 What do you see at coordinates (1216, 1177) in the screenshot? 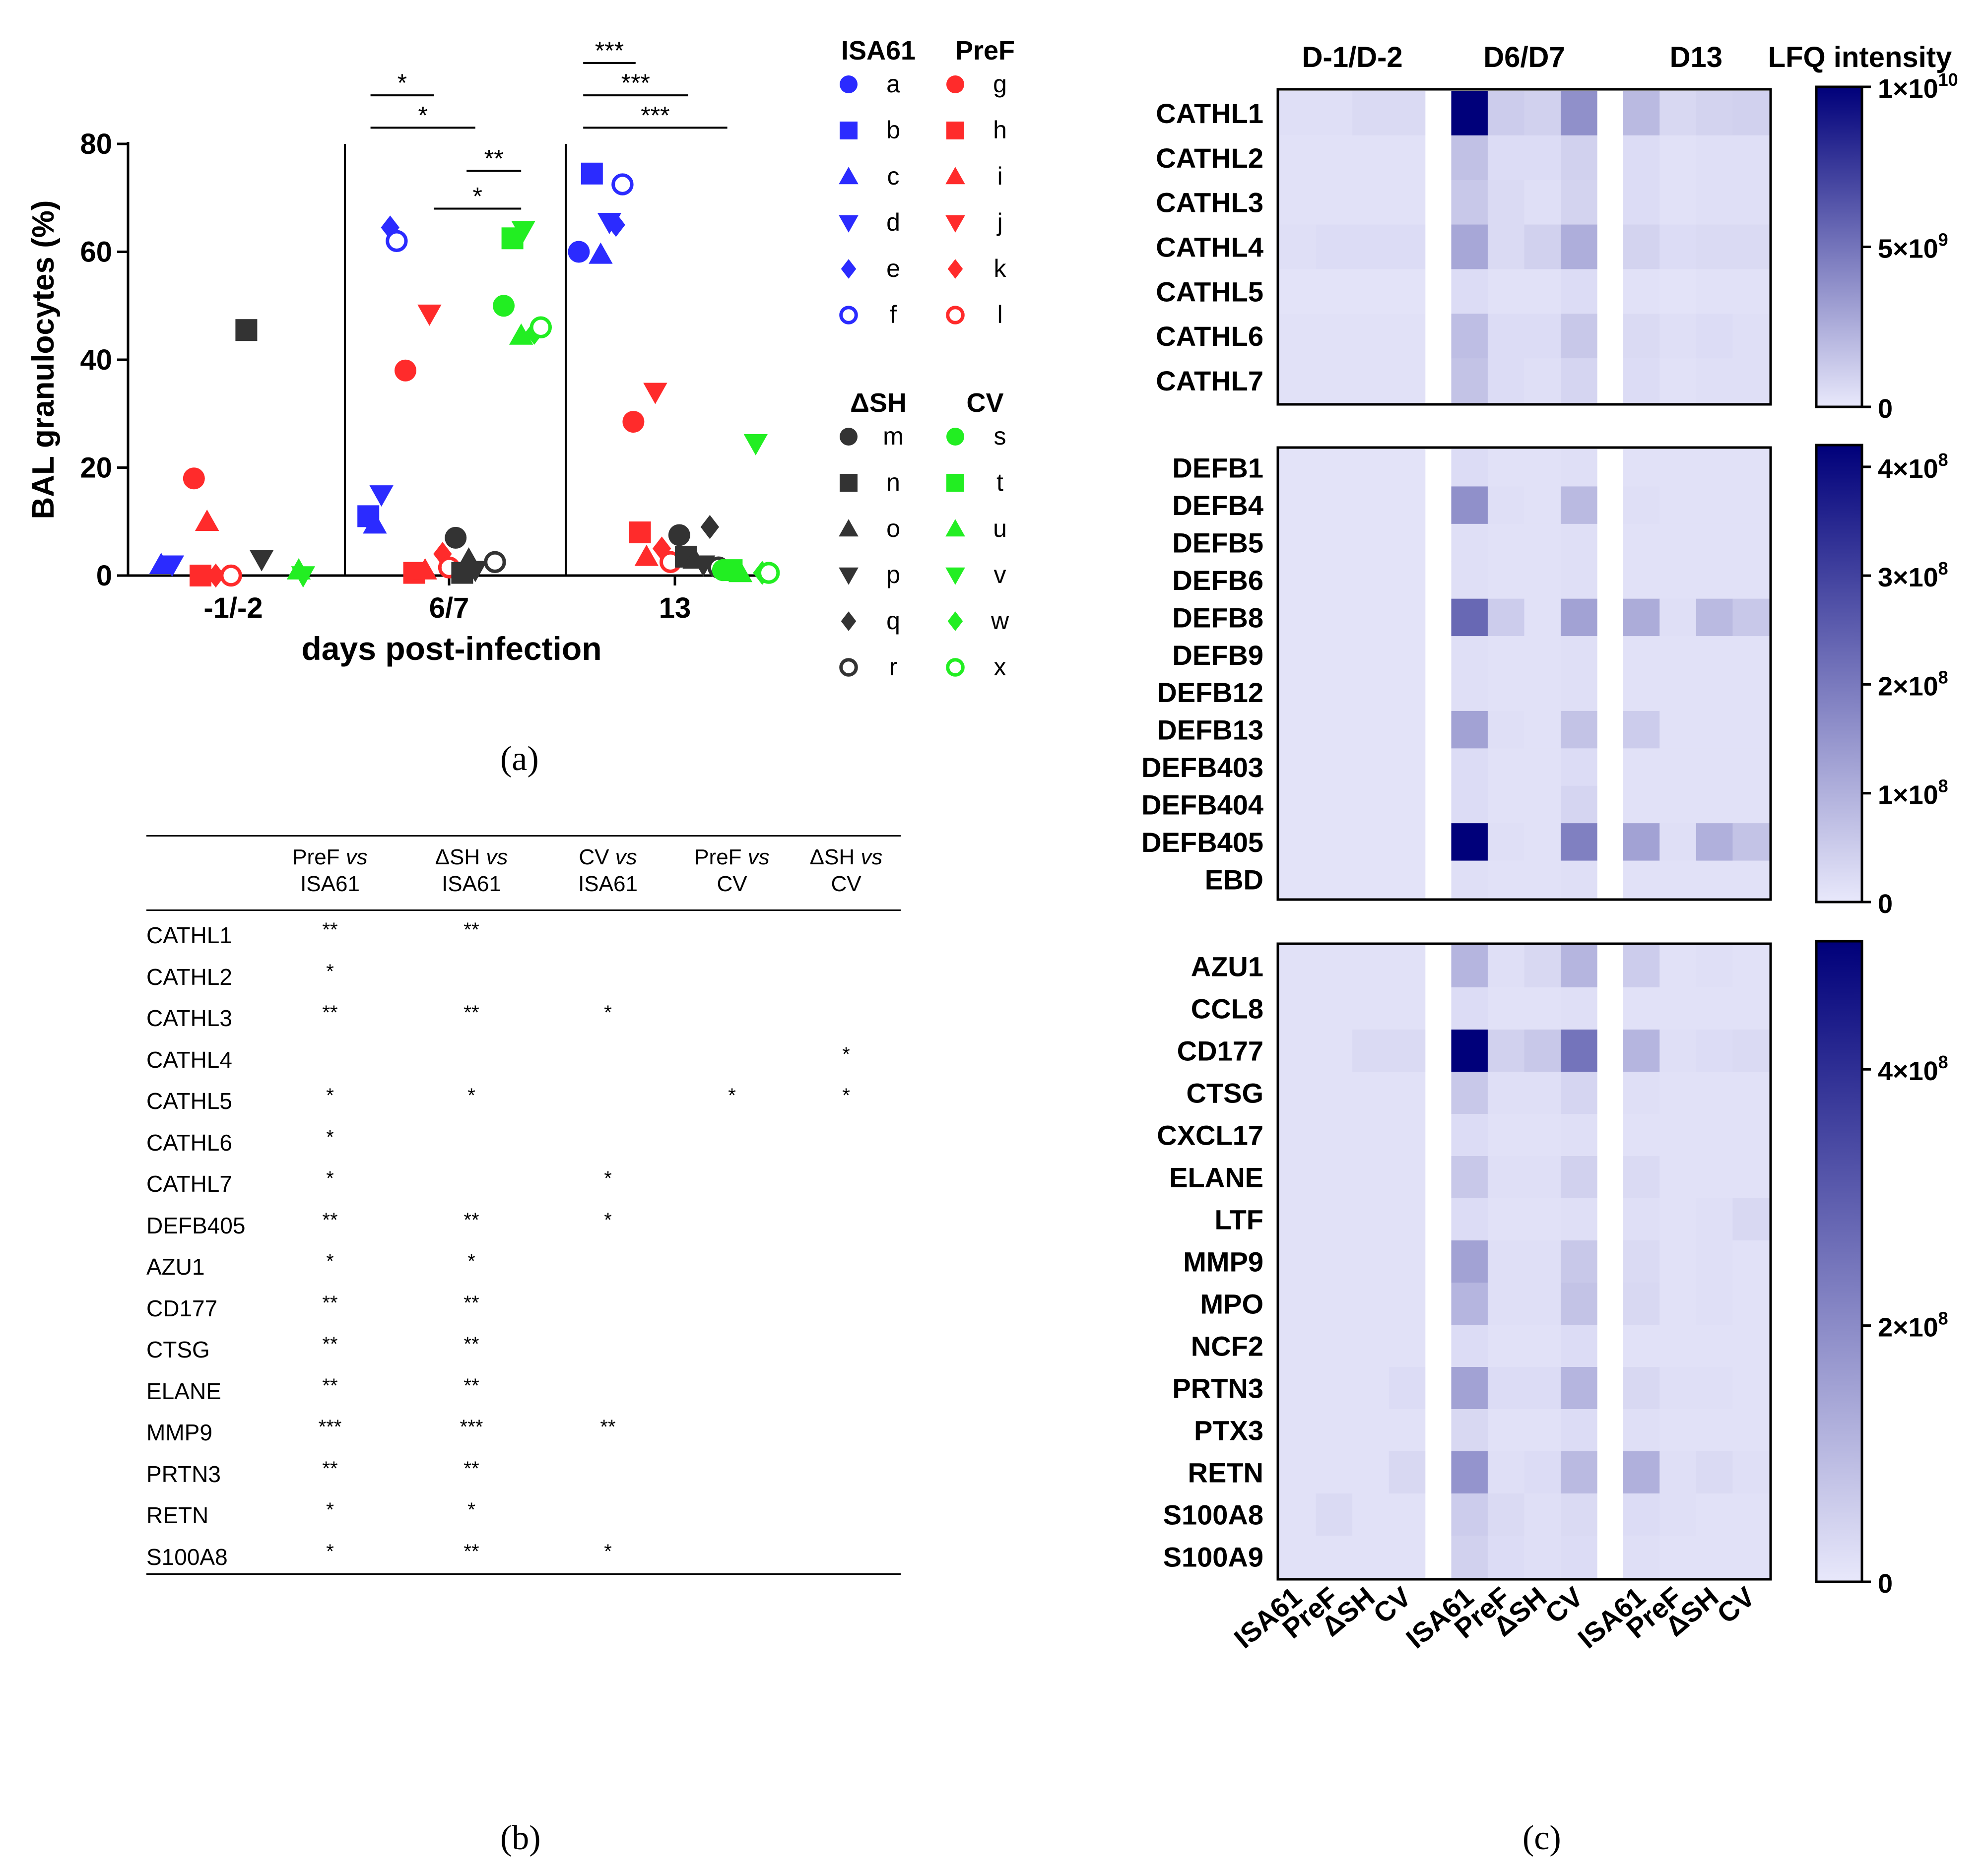
I see `heatmap-row-label: ELANE` at bounding box center [1216, 1177].